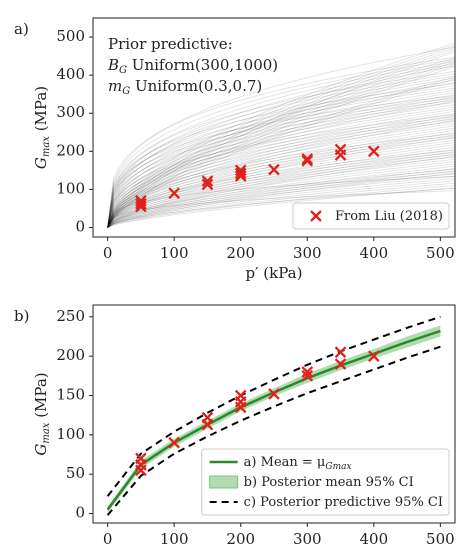 The width and height of the screenshot is (474, 544). Describe the element at coordinates (170, 44) in the screenshot. I see `annotation-part: Prior predictive:` at that location.